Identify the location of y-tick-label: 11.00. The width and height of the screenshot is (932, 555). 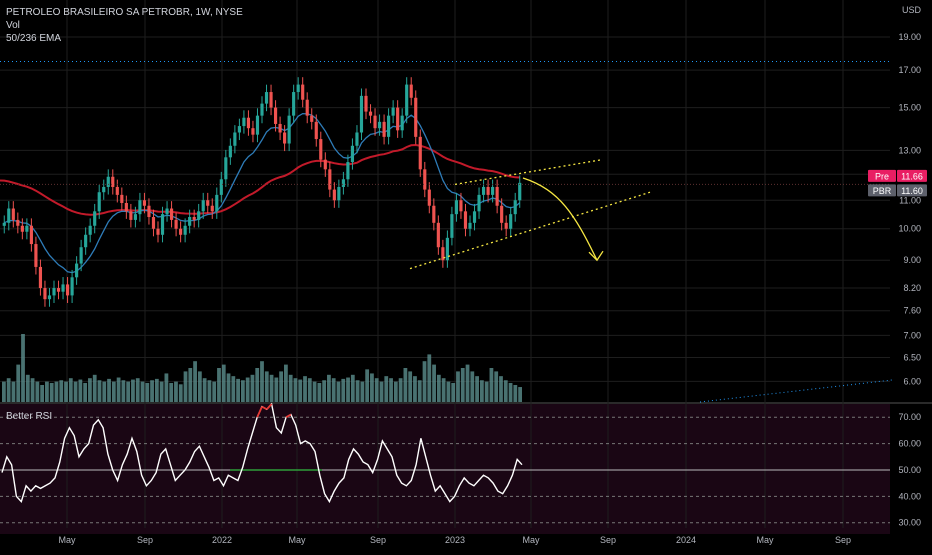
(910, 200).